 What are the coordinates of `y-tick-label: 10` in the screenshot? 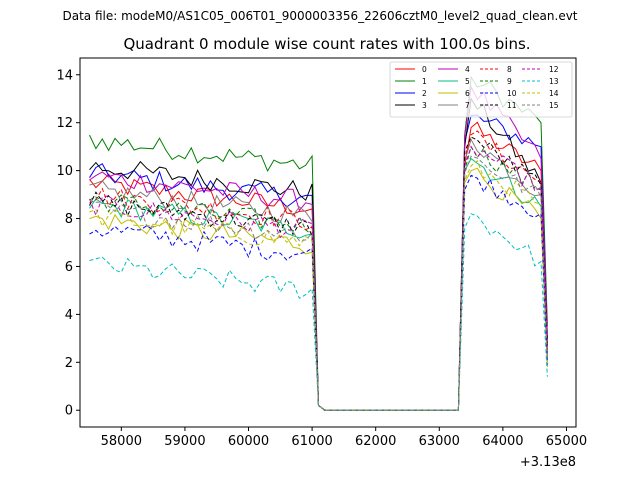 It's located at (64, 171).